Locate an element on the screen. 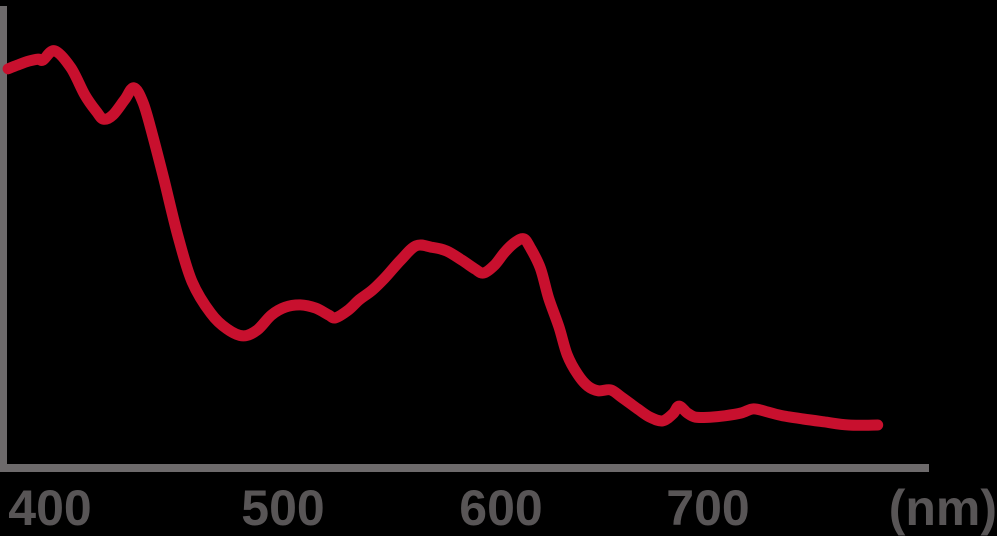  y-axis-line is located at coordinates (3, 239).